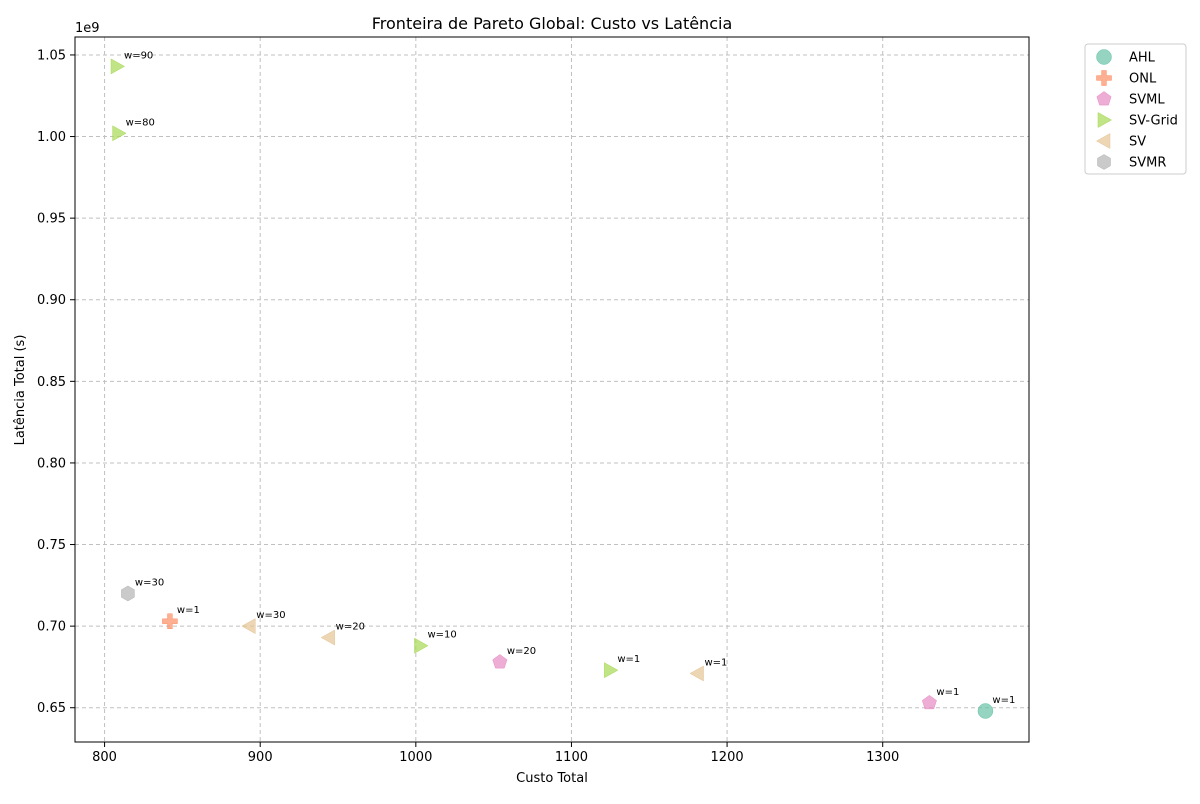 Image resolution: width=1200 pixels, height=804 pixels. Describe the element at coordinates (20, 390) in the screenshot. I see `y-axis-label: Latência Total (s)` at that location.